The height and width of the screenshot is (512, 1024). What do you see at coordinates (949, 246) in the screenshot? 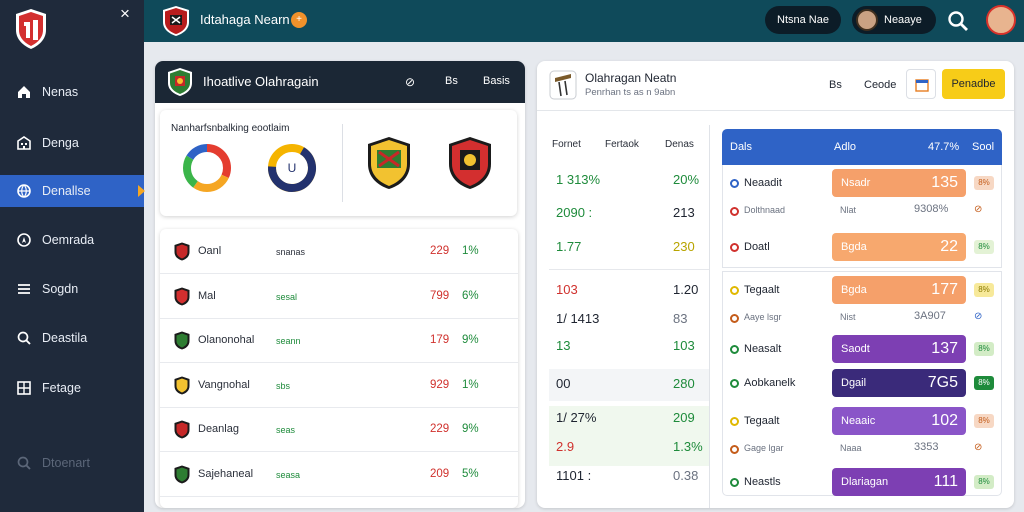
I see `bar-value: 22` at bounding box center [949, 246].